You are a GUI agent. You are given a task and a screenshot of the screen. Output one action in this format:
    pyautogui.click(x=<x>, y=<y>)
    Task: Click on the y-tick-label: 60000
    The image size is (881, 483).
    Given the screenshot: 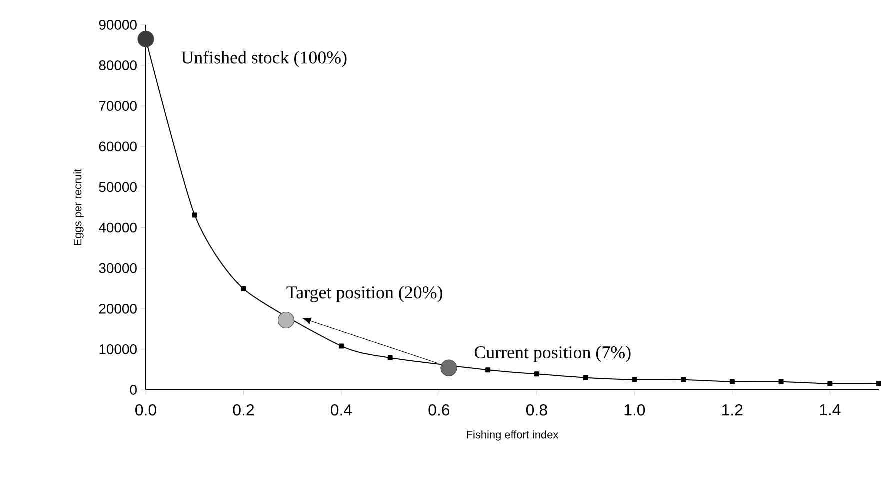 What is the action you would take?
    pyautogui.click(x=118, y=147)
    